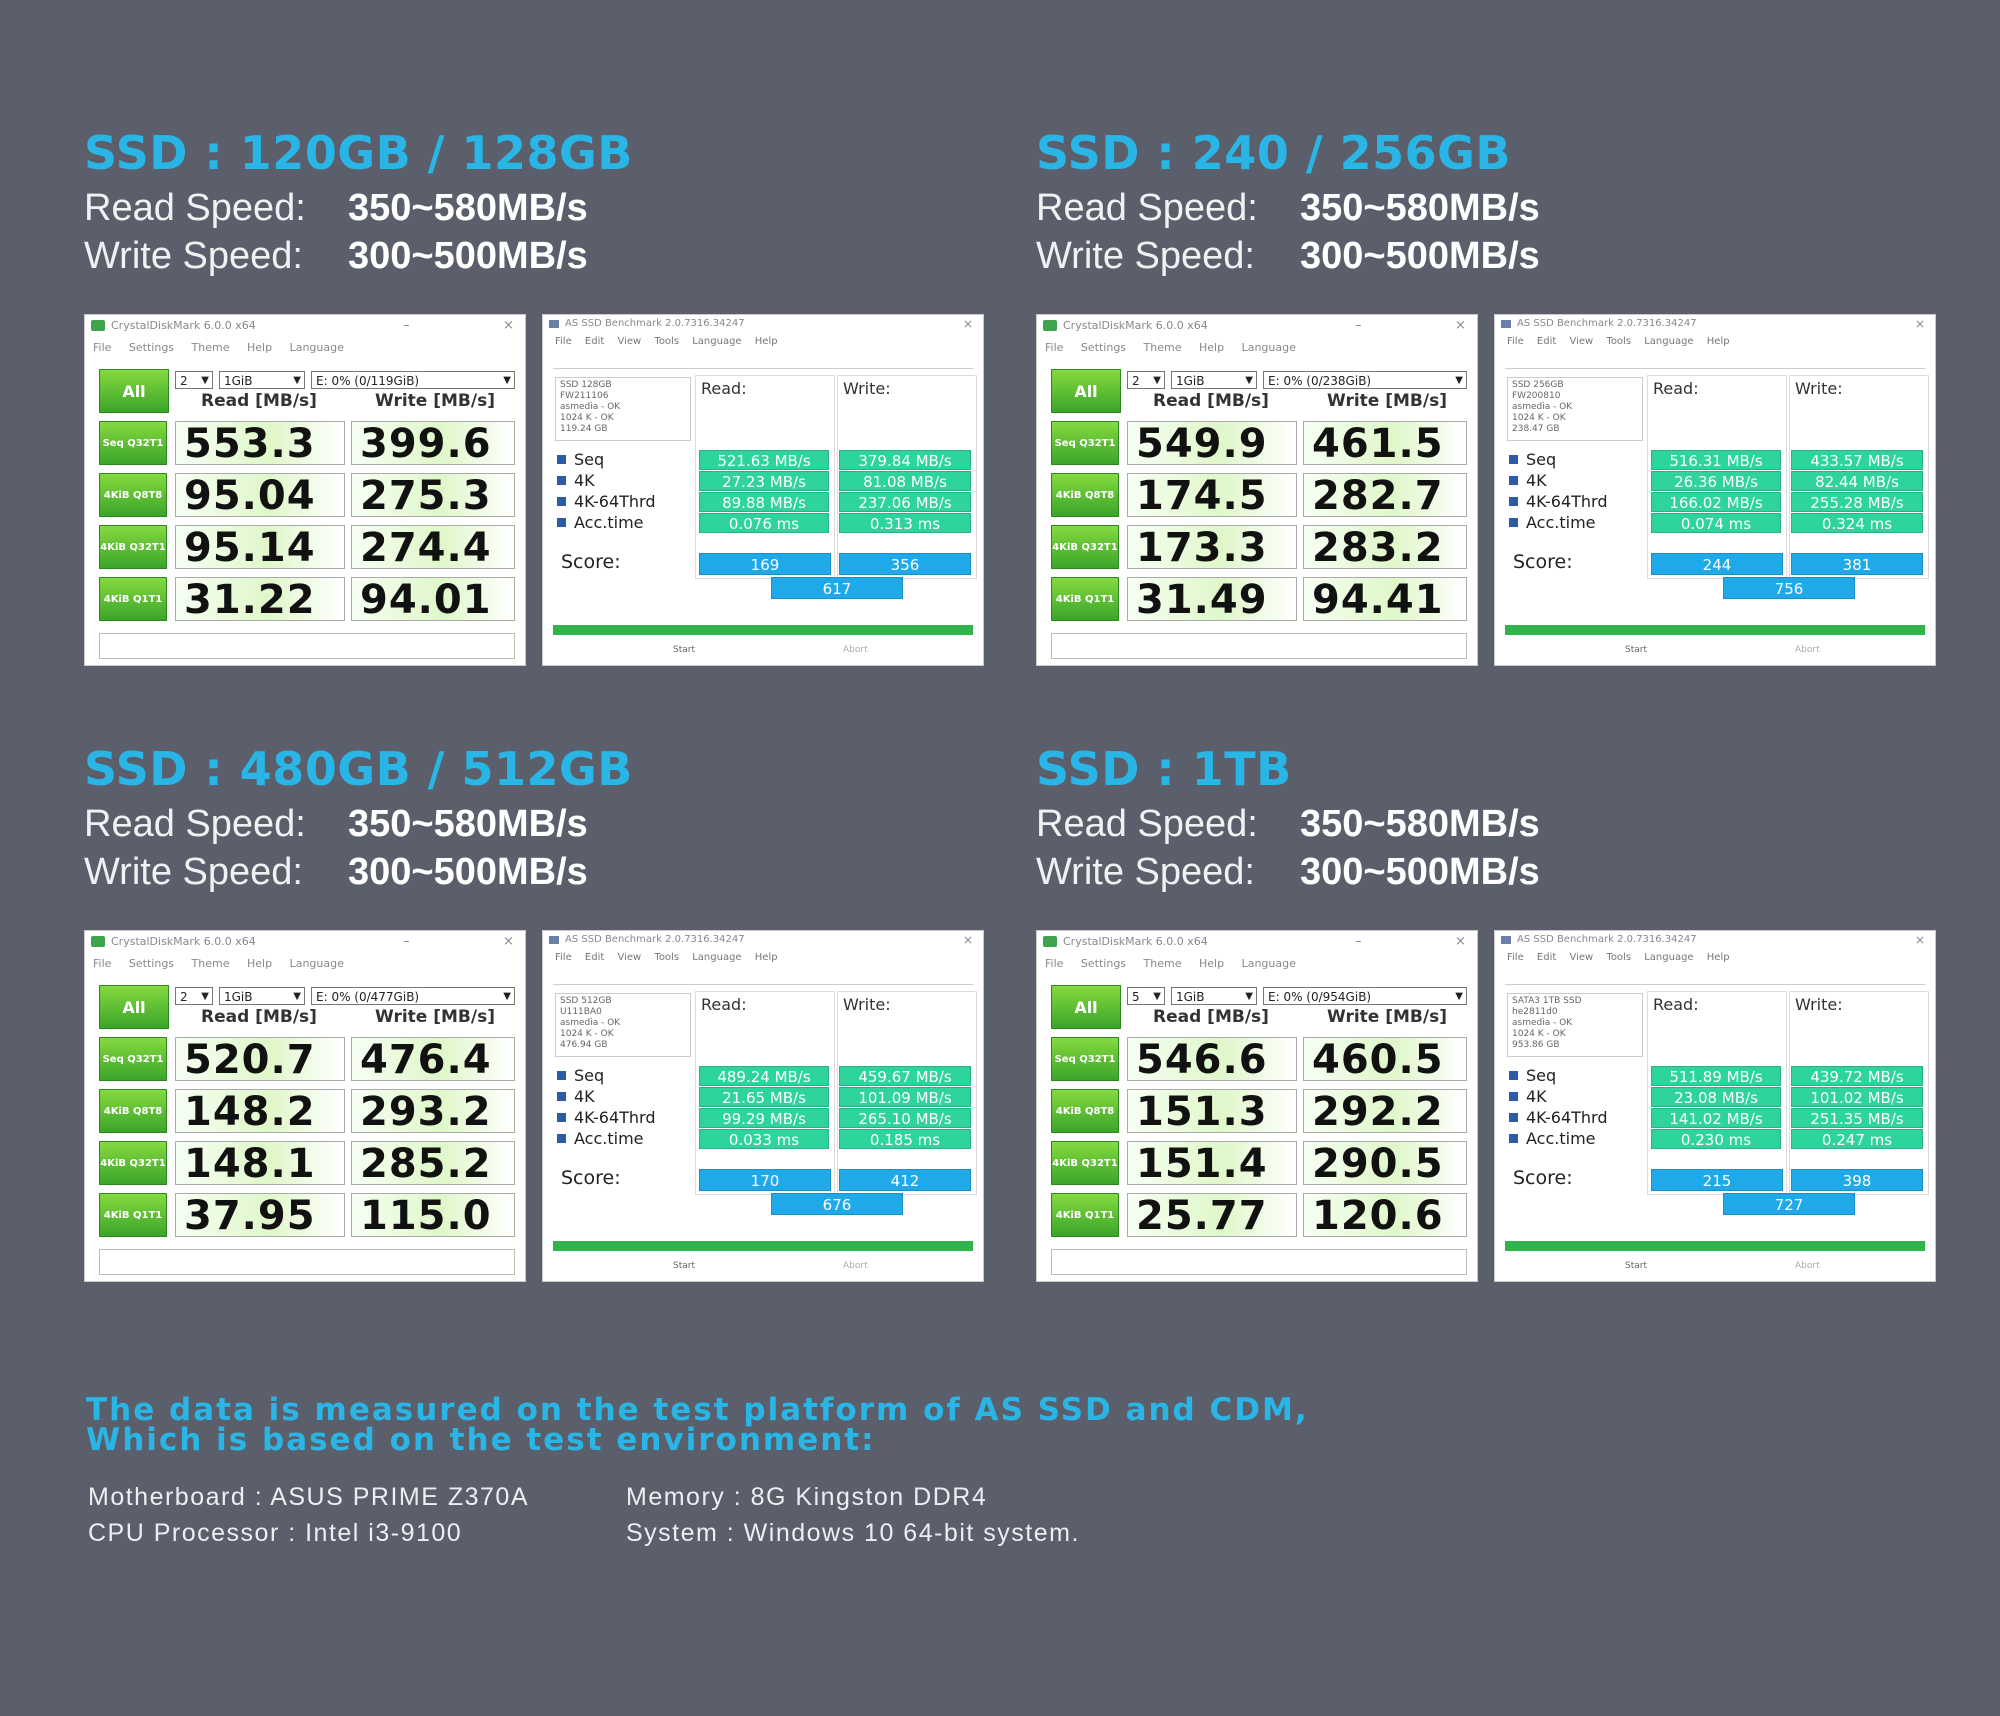 Image resolution: width=2000 pixels, height=1716 pixels. Describe the element at coordinates (1365, 380) in the screenshot. I see `drive-select: E: 0% (0/238GiB) ▼` at that location.